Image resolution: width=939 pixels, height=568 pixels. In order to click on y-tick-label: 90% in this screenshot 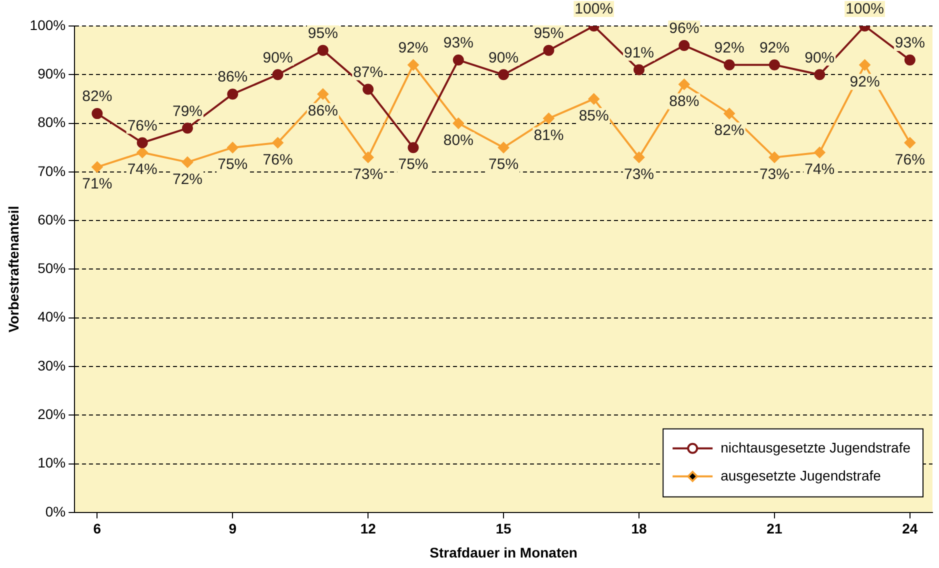, I will do `click(52, 74)`.